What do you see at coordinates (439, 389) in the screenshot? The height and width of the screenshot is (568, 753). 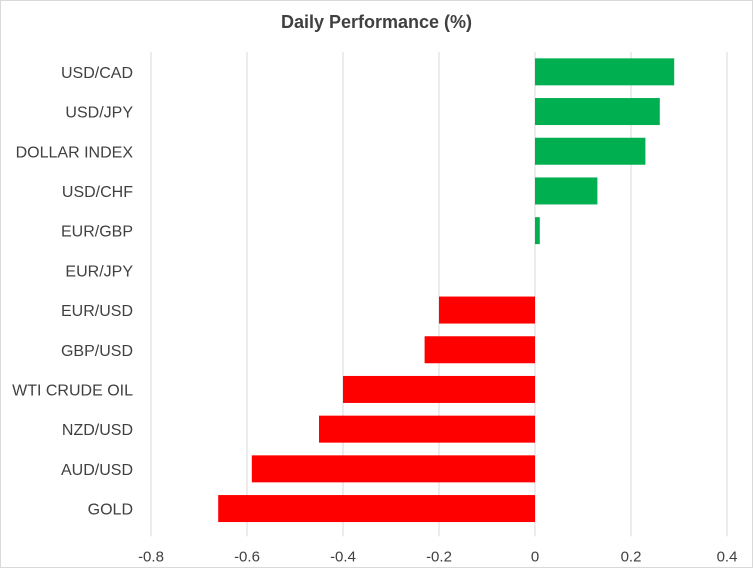 I see `bar-wti-crude-oil` at bounding box center [439, 389].